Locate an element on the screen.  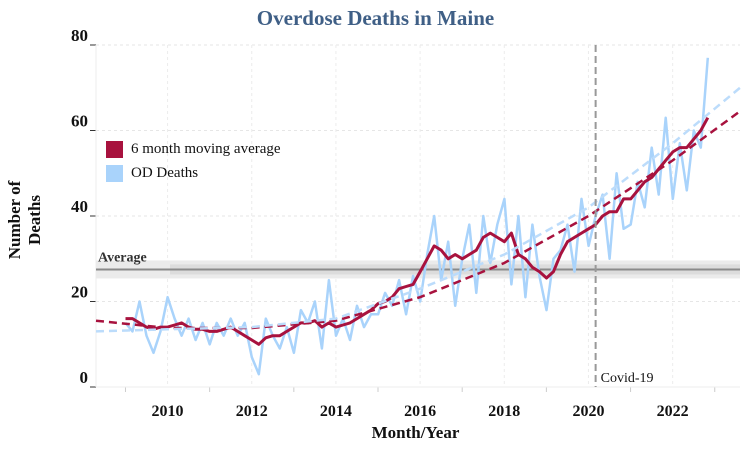
chart-title: Overdose Deaths in Maine is located at coordinates (375, 18).